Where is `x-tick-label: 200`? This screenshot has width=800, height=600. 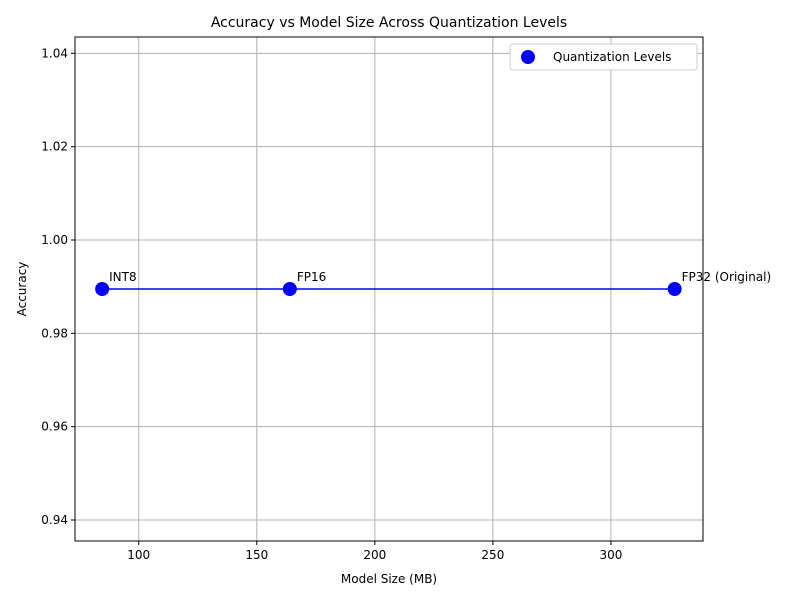 x-tick-label: 200 is located at coordinates (374, 555).